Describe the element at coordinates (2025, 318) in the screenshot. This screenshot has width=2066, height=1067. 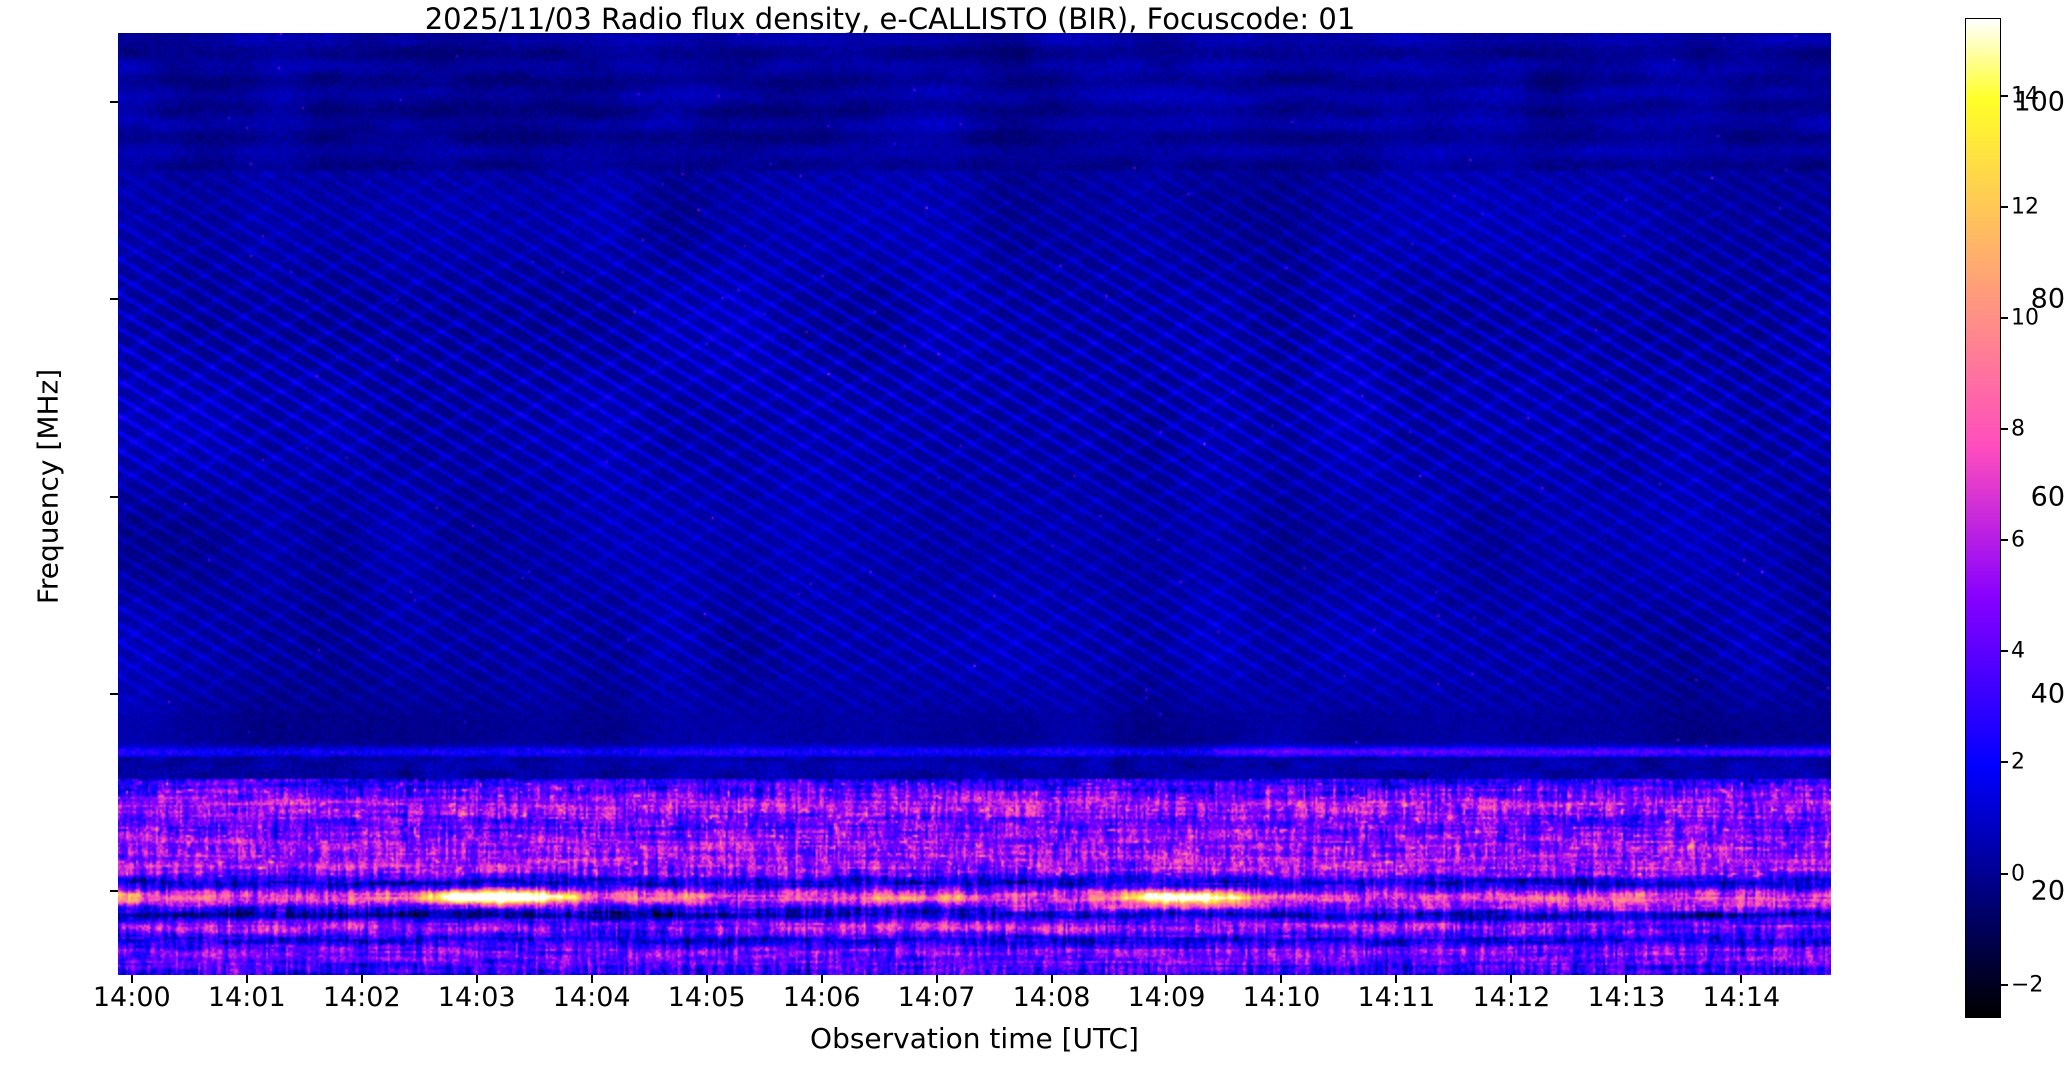
I see `colorbar-tick-label: 10` at that location.